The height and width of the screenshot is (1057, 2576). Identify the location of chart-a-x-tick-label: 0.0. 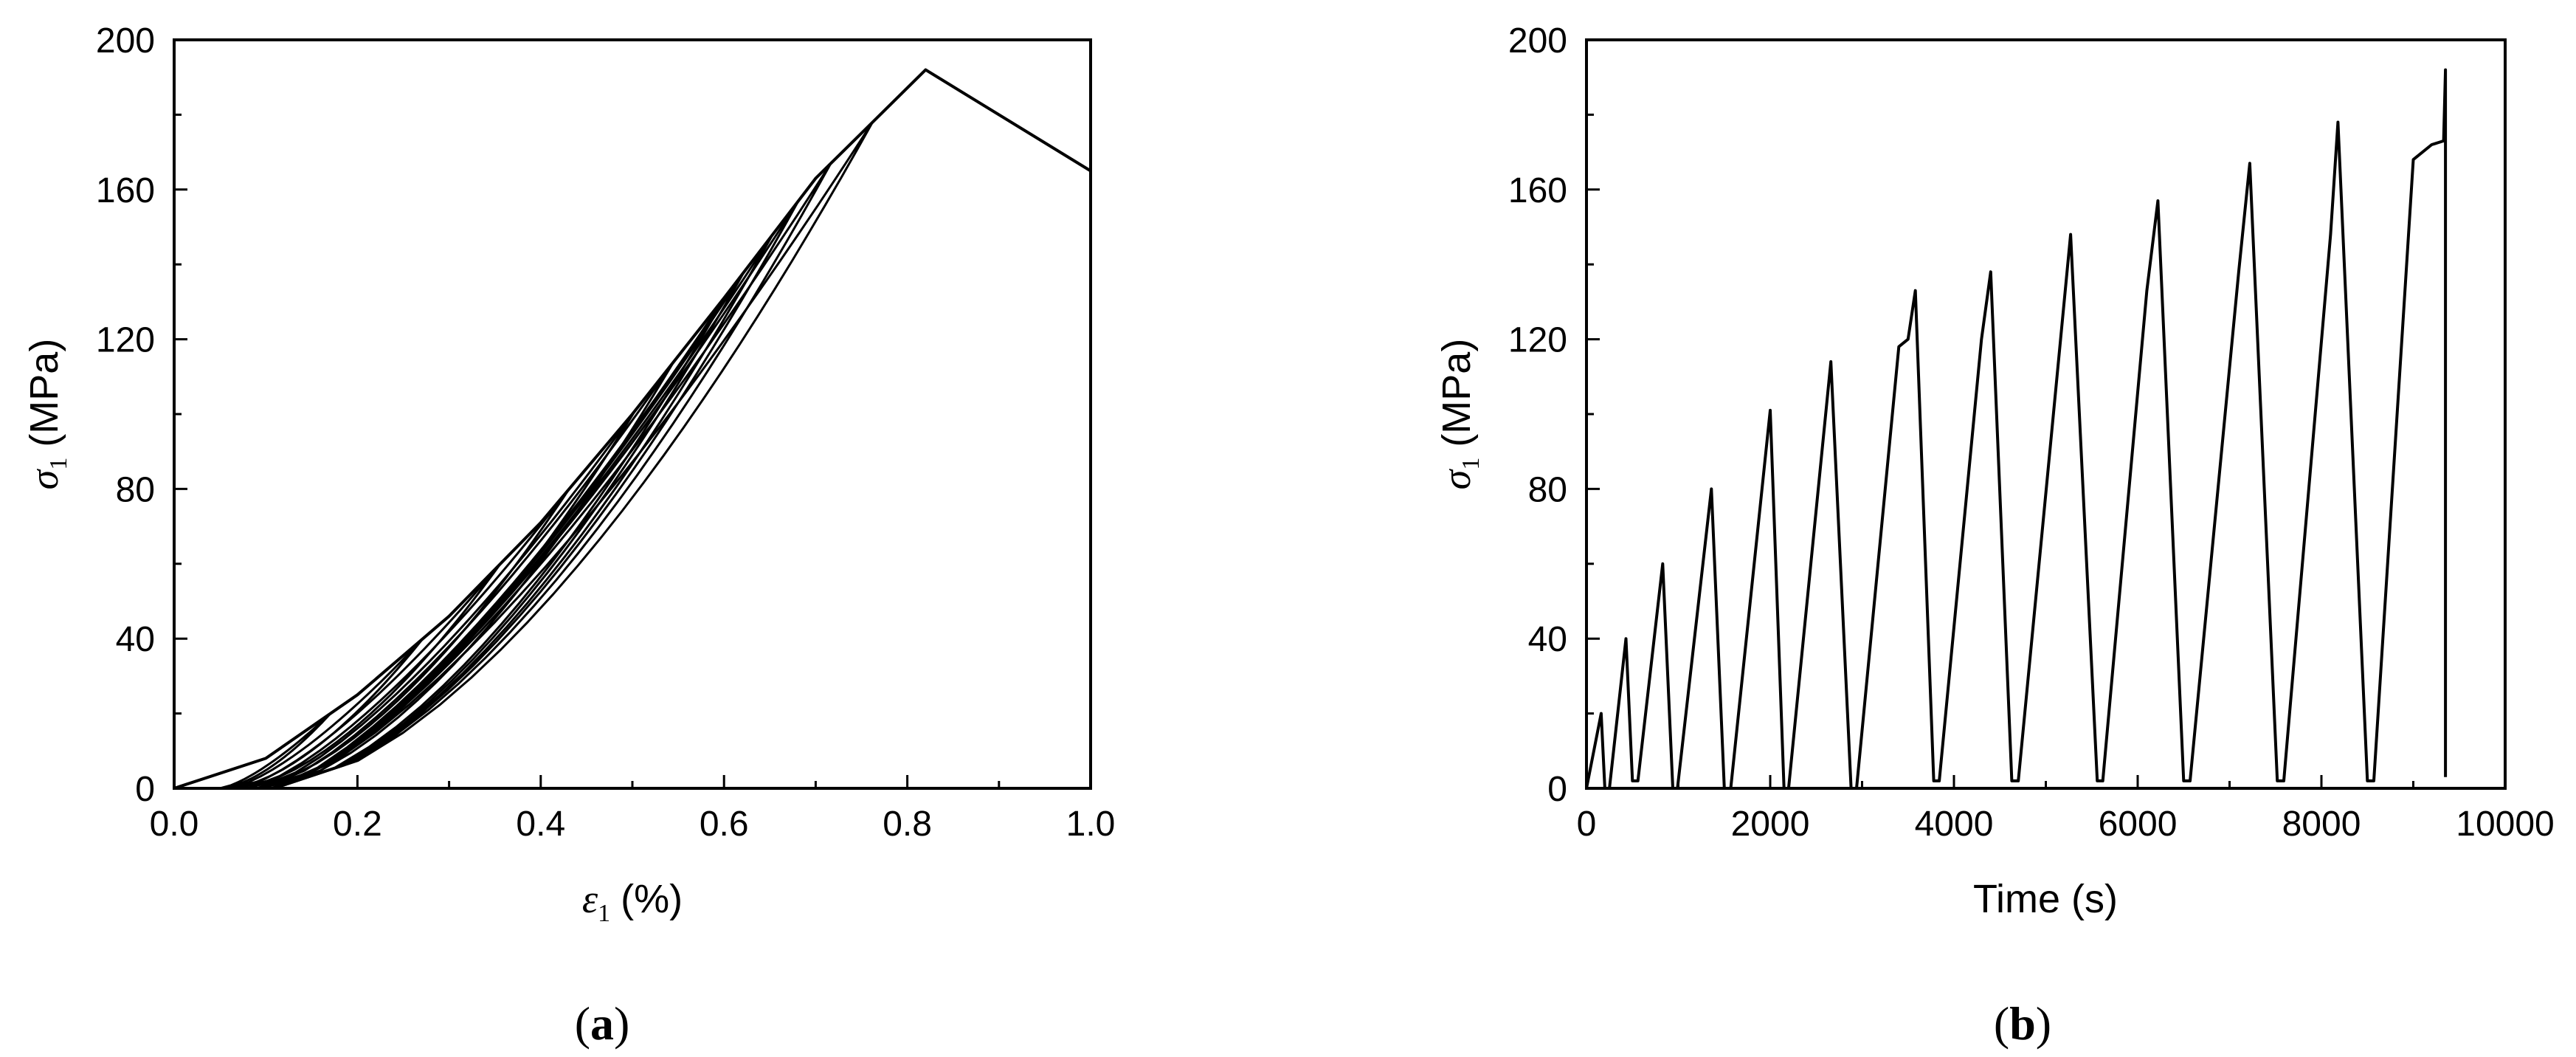
(174, 824).